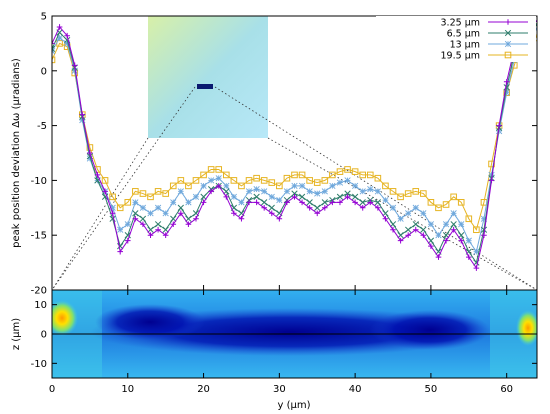 The height and width of the screenshot is (414, 550). Describe the element at coordinates (52, 389) in the screenshot. I see `x-tick-label: 0` at that location.